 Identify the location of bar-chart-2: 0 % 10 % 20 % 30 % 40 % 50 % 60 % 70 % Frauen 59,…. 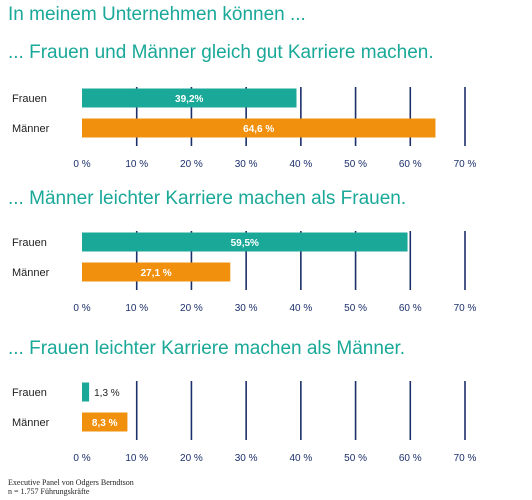
(244, 272).